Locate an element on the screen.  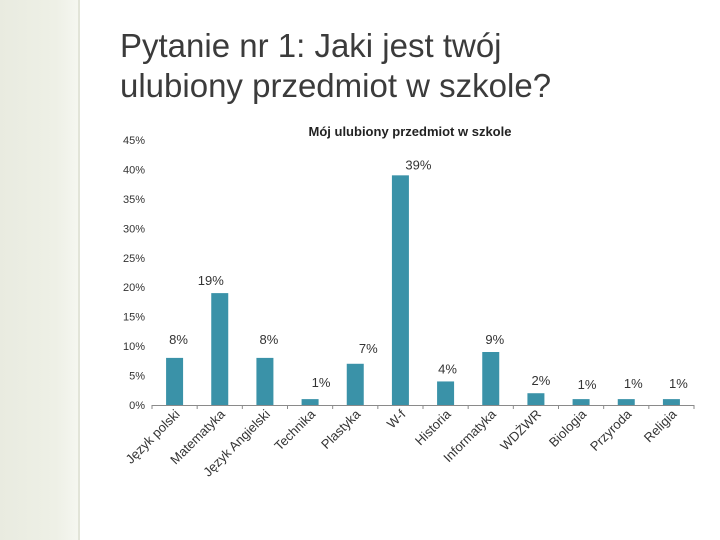
data-label: 2% is located at coordinates (541, 380).